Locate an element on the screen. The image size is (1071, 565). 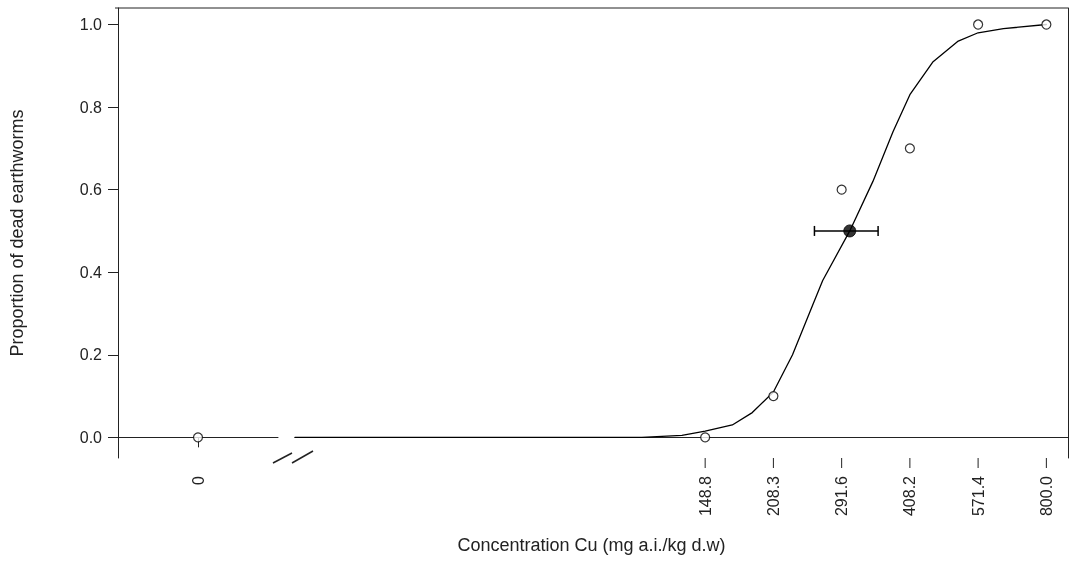
x-tick-label: 291.6 is located at coordinates (842, 496).